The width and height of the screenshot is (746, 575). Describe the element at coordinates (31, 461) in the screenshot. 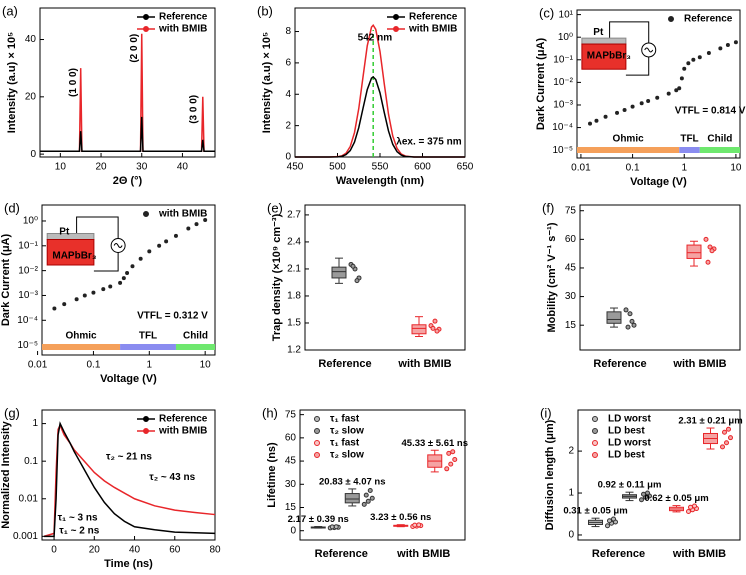

I see `y-tick-label: 0.1` at that location.